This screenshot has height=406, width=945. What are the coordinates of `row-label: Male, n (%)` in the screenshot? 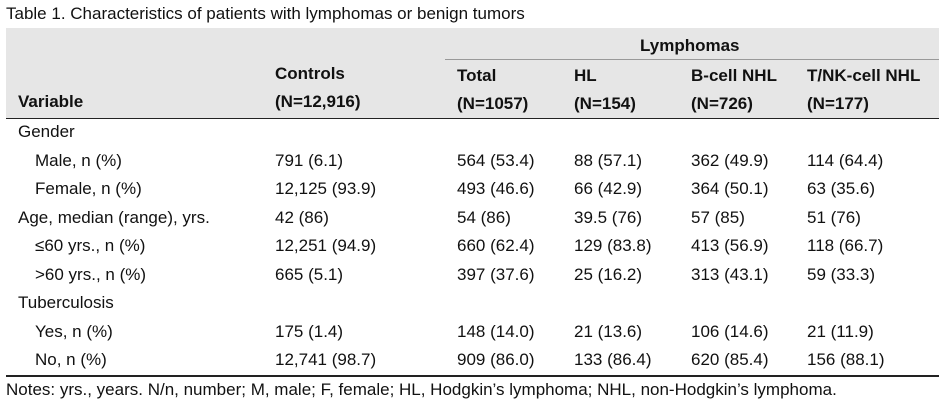 It's located at (78, 160).